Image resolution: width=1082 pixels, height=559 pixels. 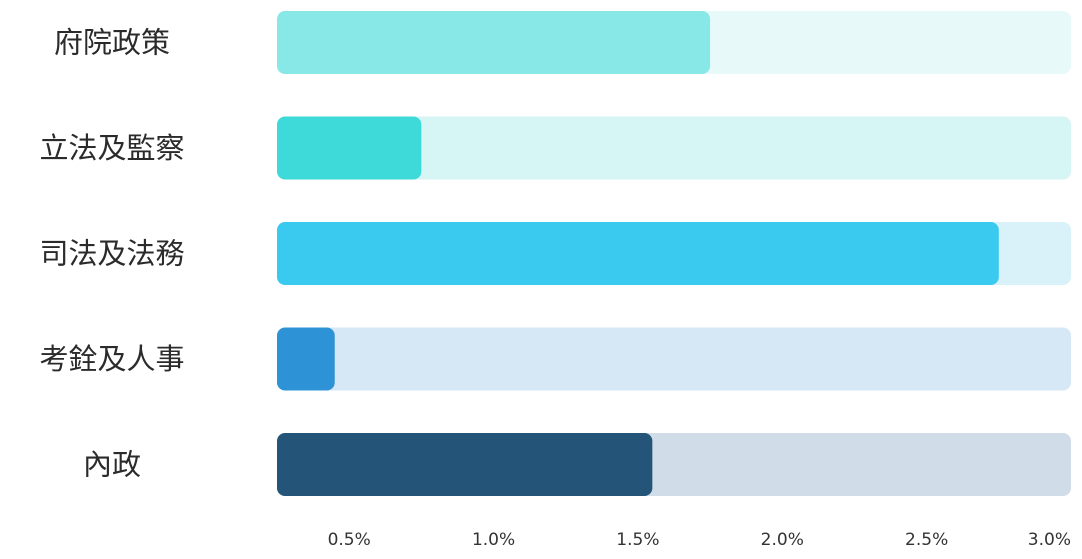 What do you see at coordinates (112, 465) in the screenshot?
I see `category-label: 內政` at bounding box center [112, 465].